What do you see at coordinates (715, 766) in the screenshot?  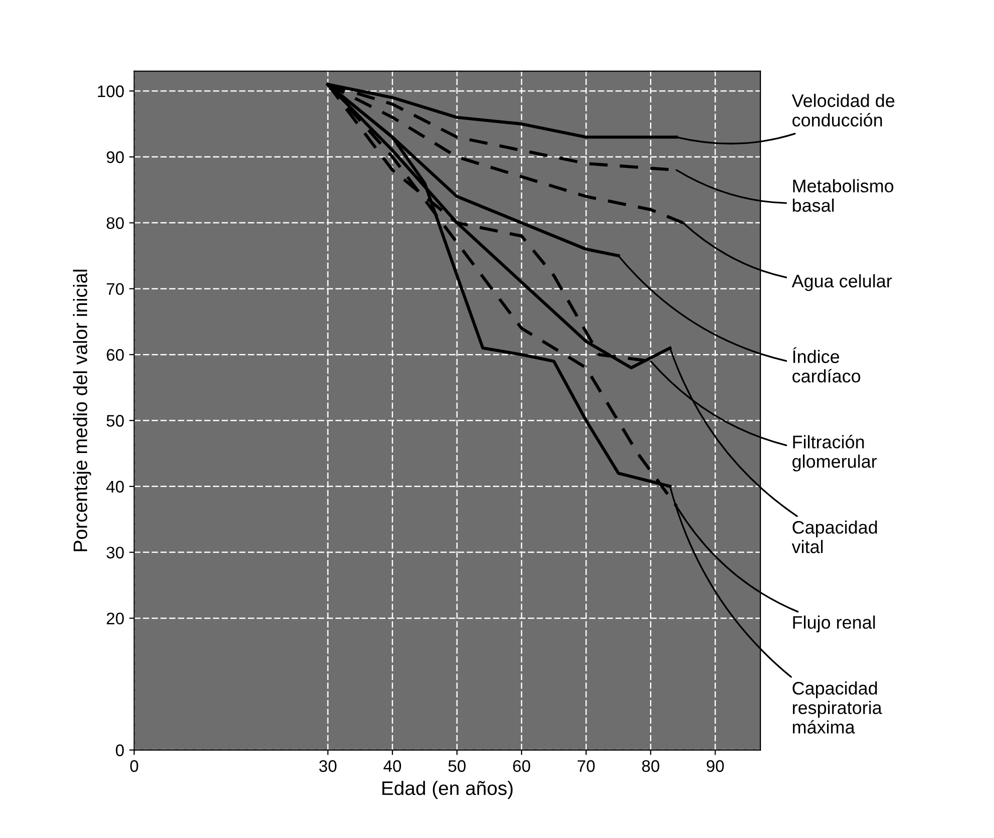 I see `x-tick-label: 90` at bounding box center [715, 766].